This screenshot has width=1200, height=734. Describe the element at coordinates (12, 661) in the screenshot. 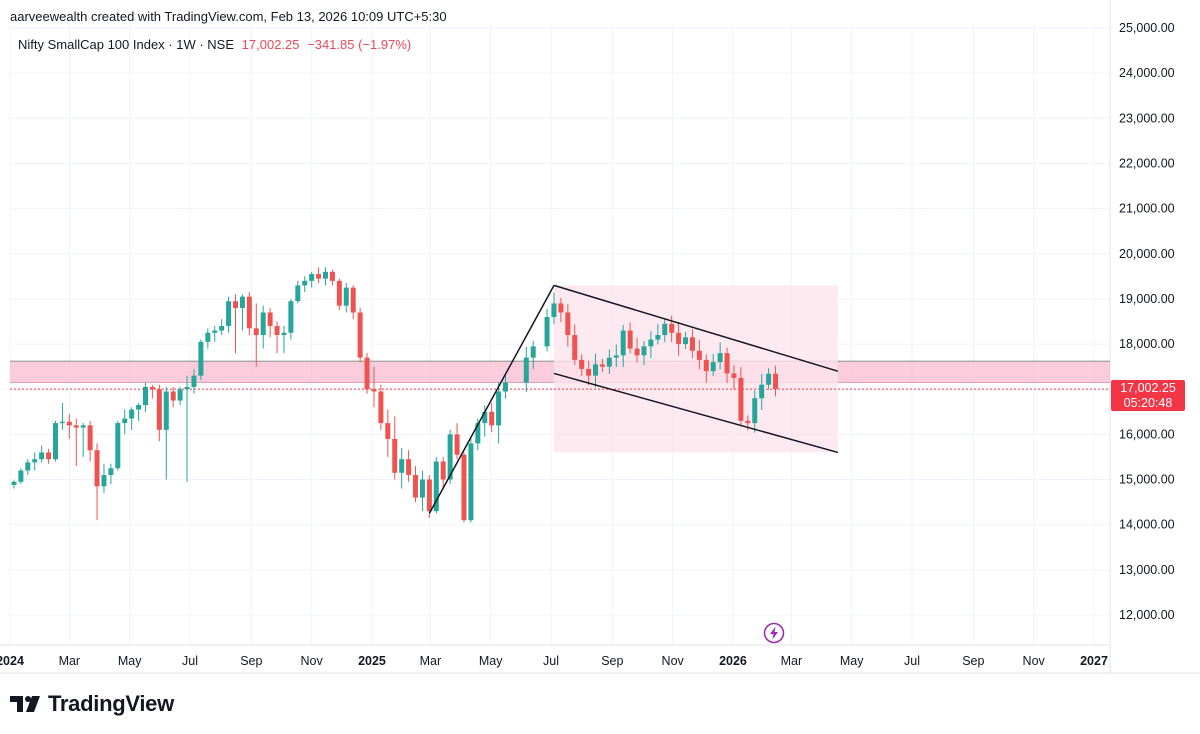

I see `time-tick-label: 2024` at that location.